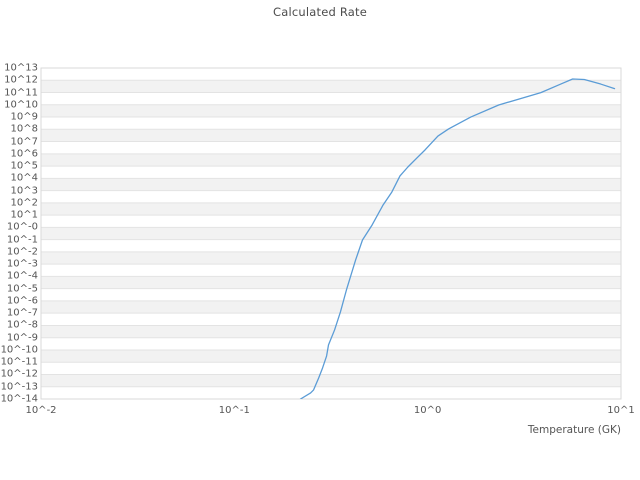 The height and width of the screenshot is (480, 640). I want to click on x-tick-label: 10^-1, so click(234, 410).